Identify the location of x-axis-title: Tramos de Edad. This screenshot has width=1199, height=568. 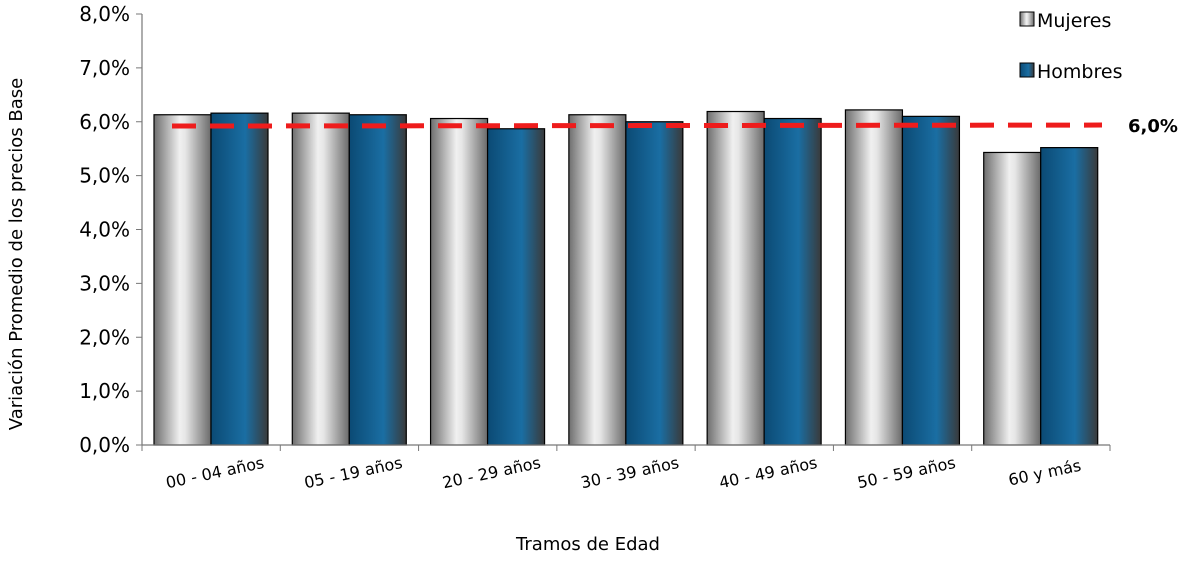
(587, 544).